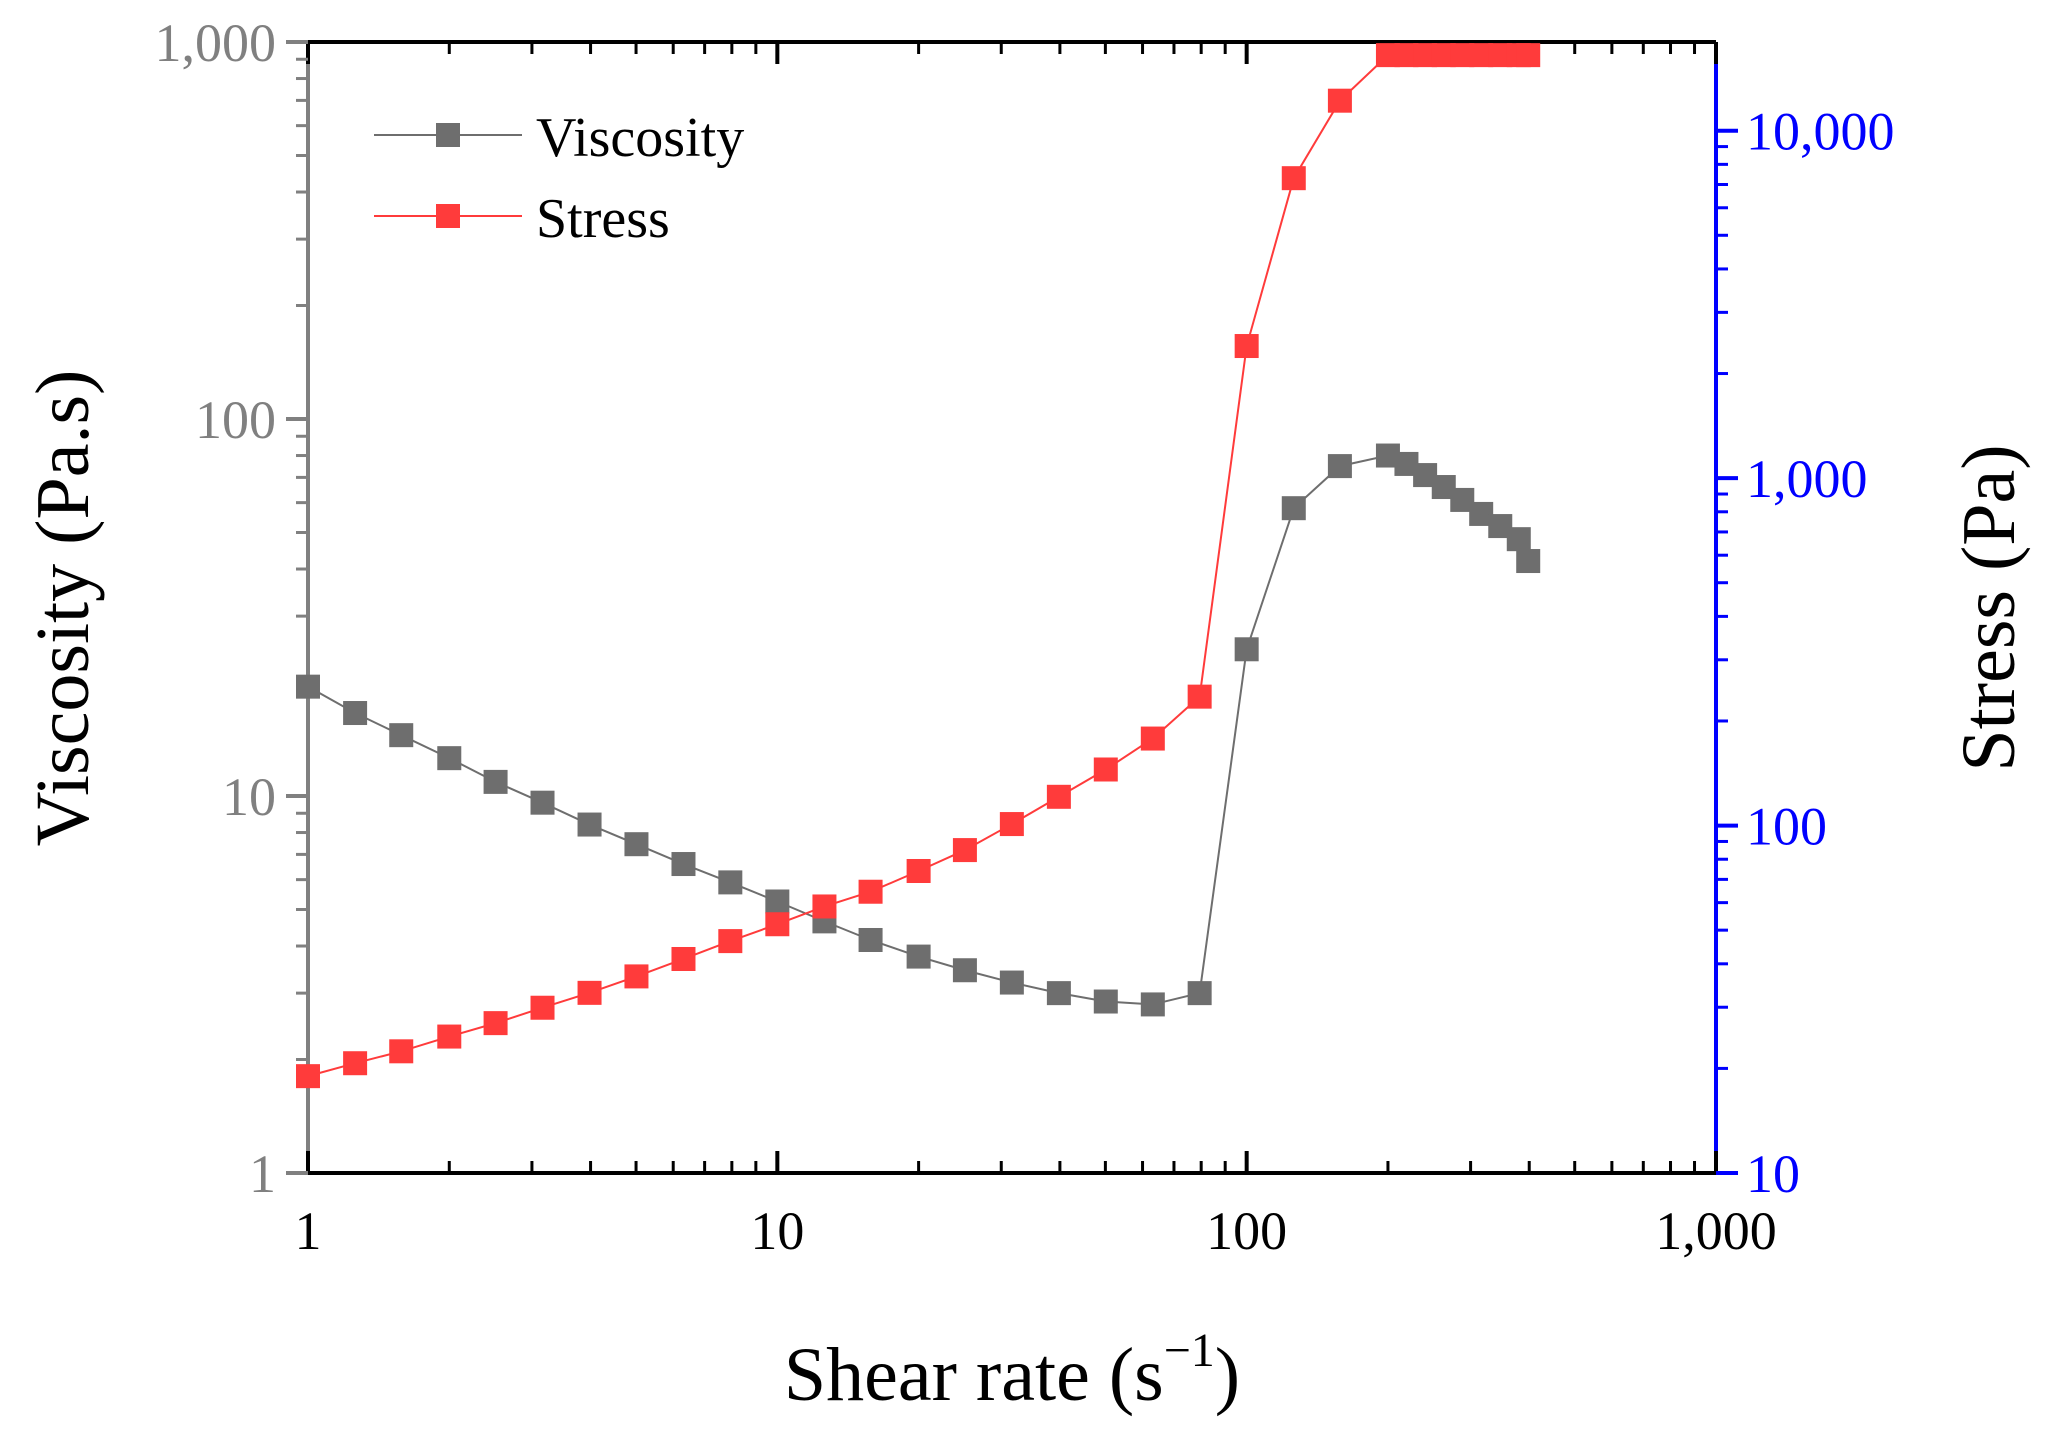 The width and height of the screenshot is (2056, 1440). I want to click on legend-marker-stress, so click(448, 216).